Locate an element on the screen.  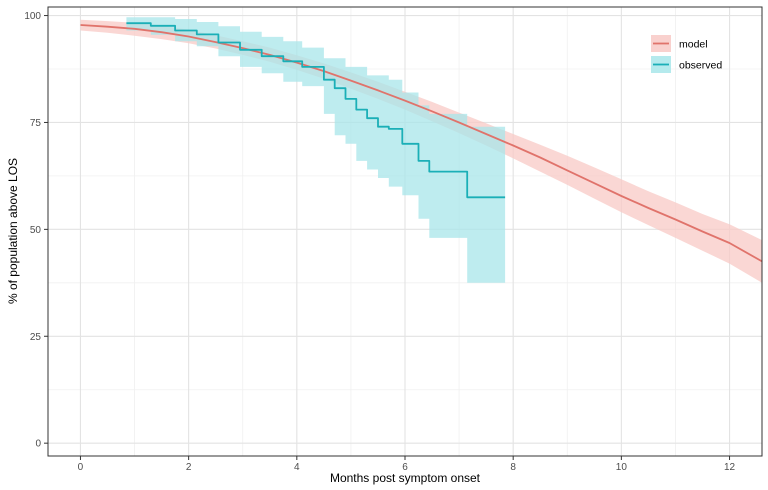
legend: model observed is located at coordinates (686, 54).